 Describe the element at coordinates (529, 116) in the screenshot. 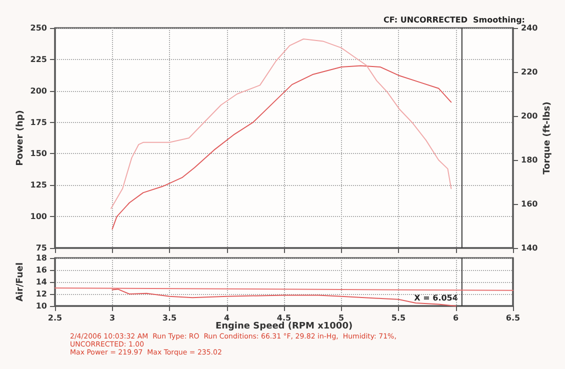

I see `y2-tick-label: 200` at that location.